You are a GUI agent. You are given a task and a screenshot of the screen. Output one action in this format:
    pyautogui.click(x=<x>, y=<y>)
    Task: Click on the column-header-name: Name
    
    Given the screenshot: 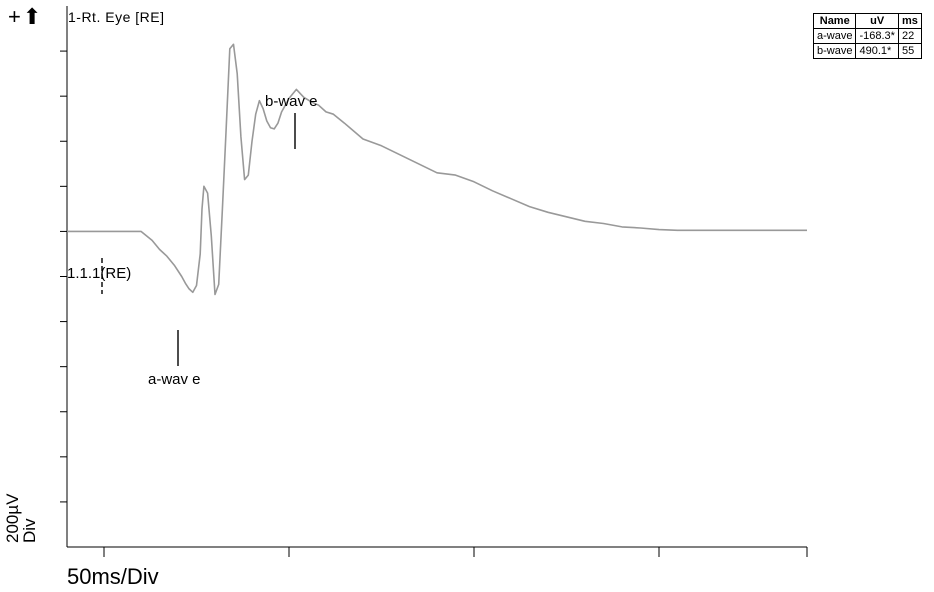 What is the action you would take?
    pyautogui.click(x=834, y=21)
    